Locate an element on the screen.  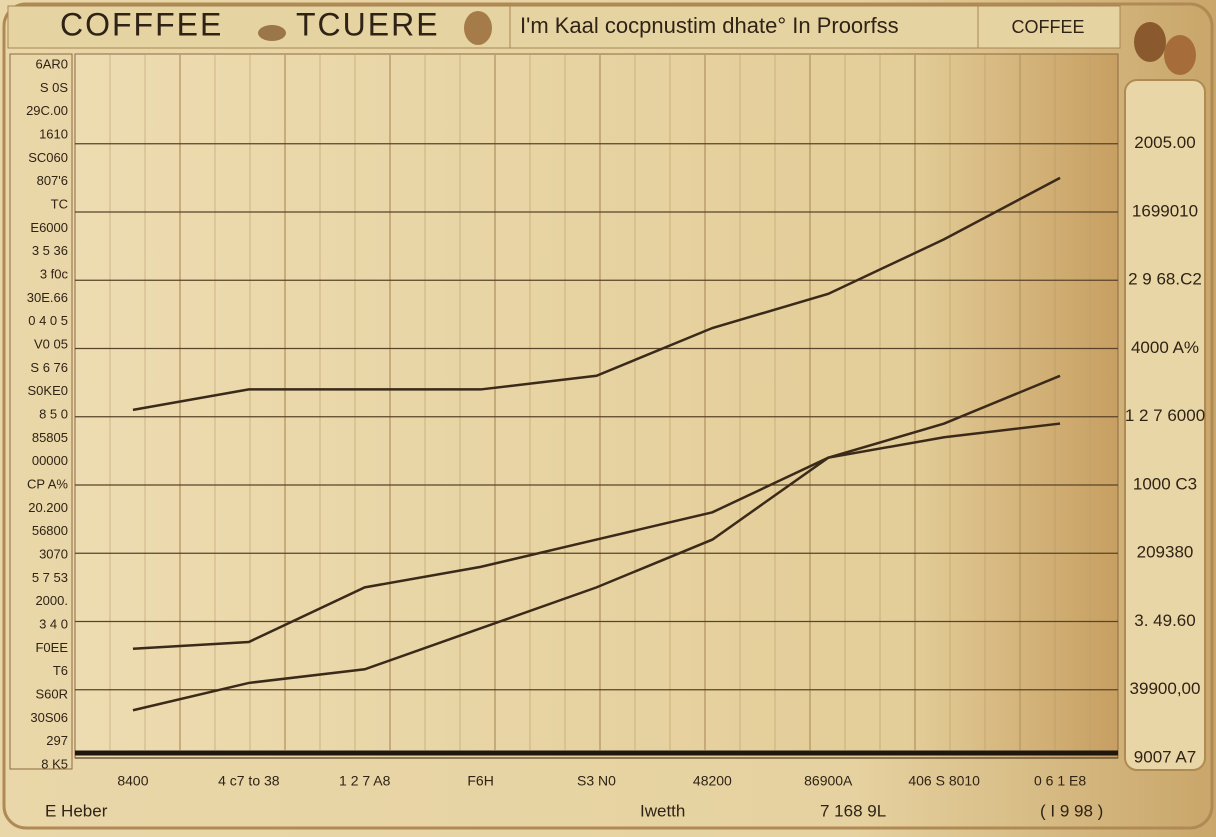
x-tick-label: 8400 is located at coordinates (132, 781).